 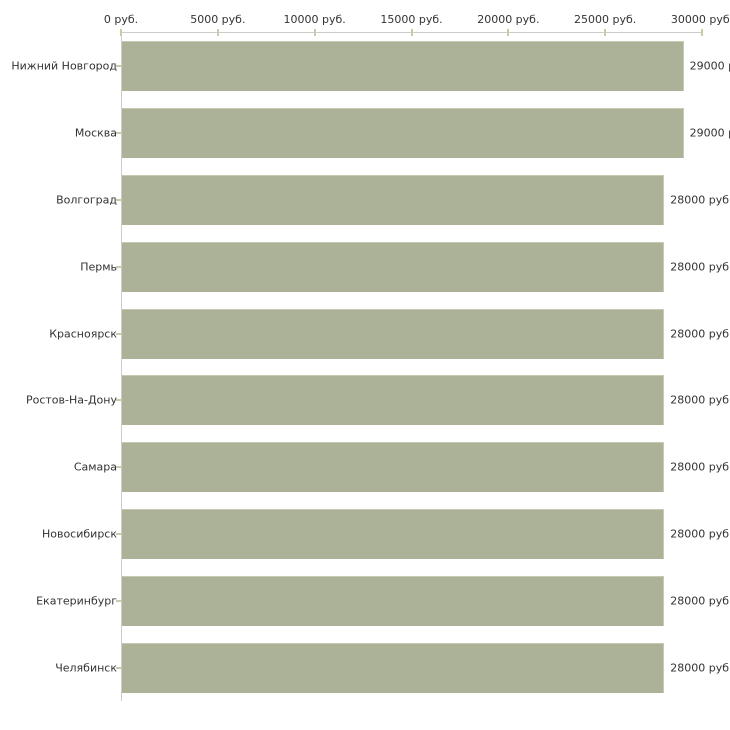 I want to click on category-label: Пермь, so click(x=98, y=267).